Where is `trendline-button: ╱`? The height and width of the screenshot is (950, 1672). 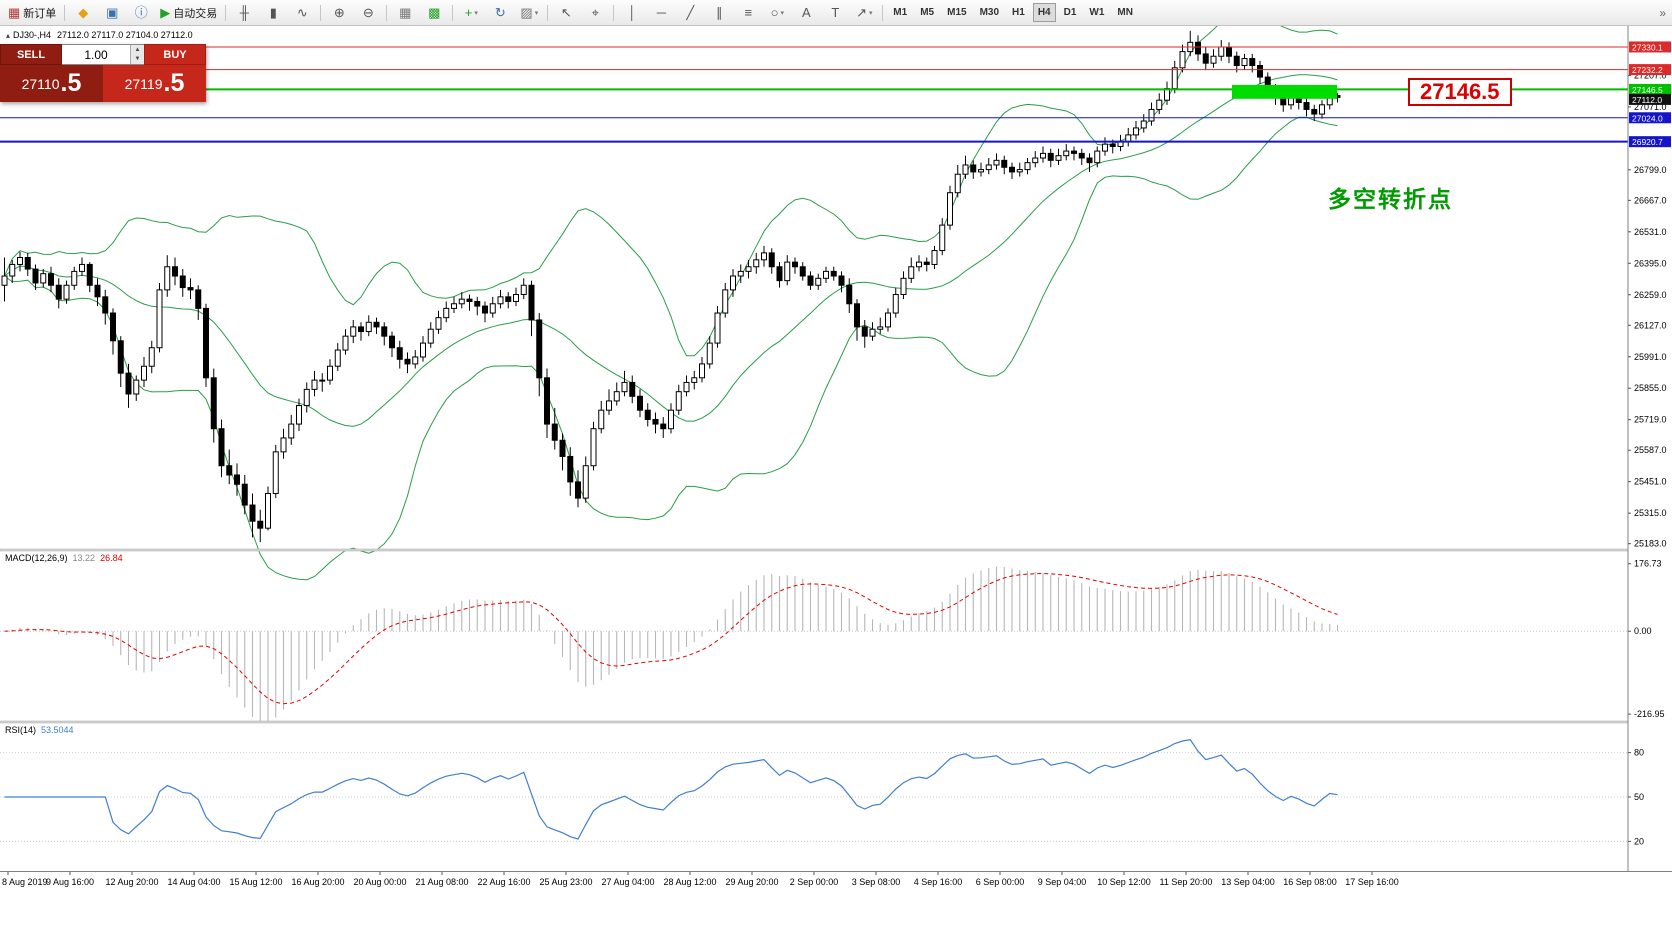
trendline-button: ╱ is located at coordinates (690, 12).